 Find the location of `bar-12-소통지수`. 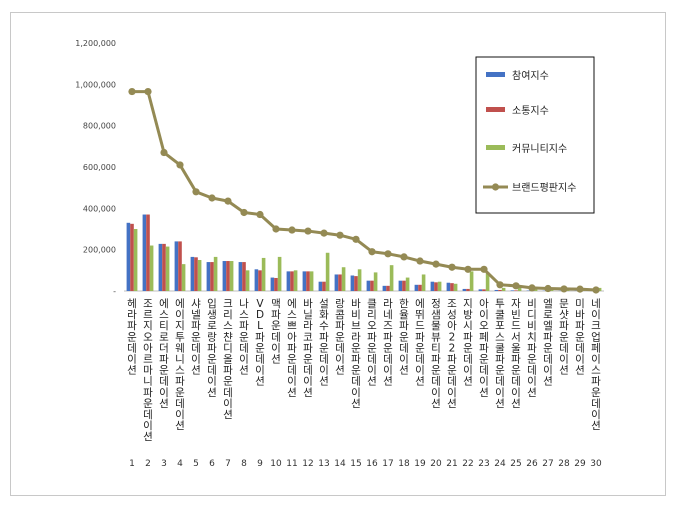

bar-12-소통지수 is located at coordinates (308, 281).